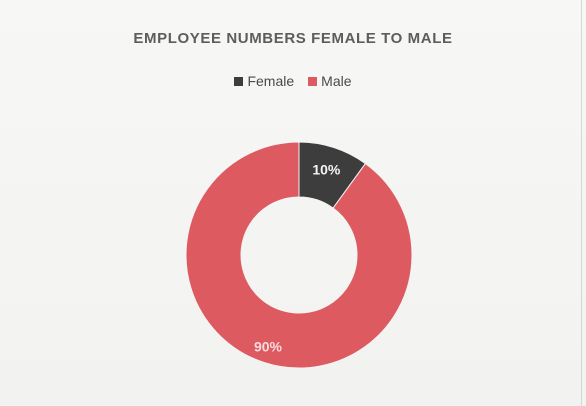 The image size is (586, 406). I want to click on data-label-male: 90%, so click(268, 347).